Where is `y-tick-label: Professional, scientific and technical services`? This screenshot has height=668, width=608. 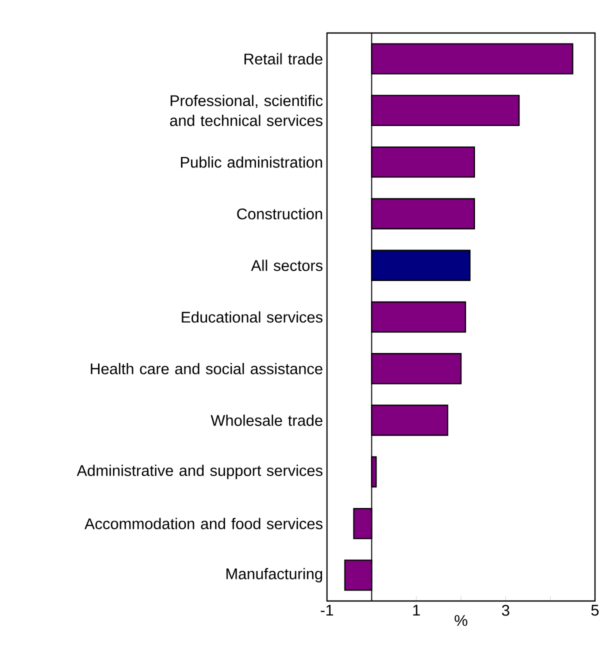
y-tick-label: Professional, scientific and technical services is located at coordinates (246, 110).